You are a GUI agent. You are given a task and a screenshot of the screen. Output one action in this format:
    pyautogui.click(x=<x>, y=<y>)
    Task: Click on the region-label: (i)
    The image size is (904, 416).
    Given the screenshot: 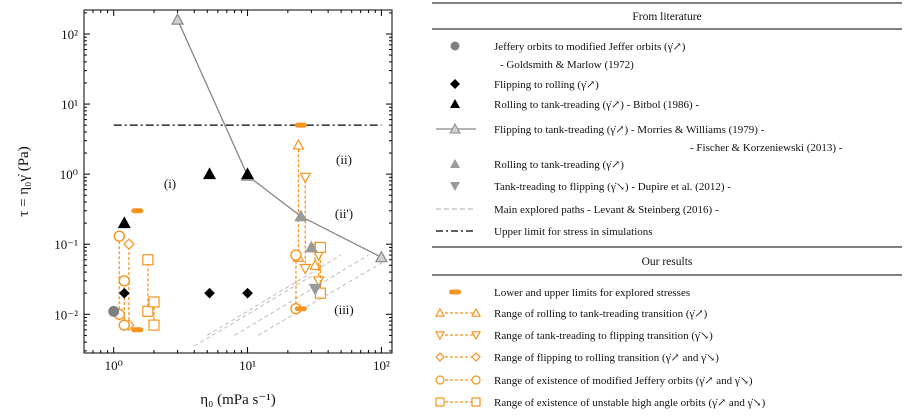 What is the action you would take?
    pyautogui.click(x=170, y=183)
    